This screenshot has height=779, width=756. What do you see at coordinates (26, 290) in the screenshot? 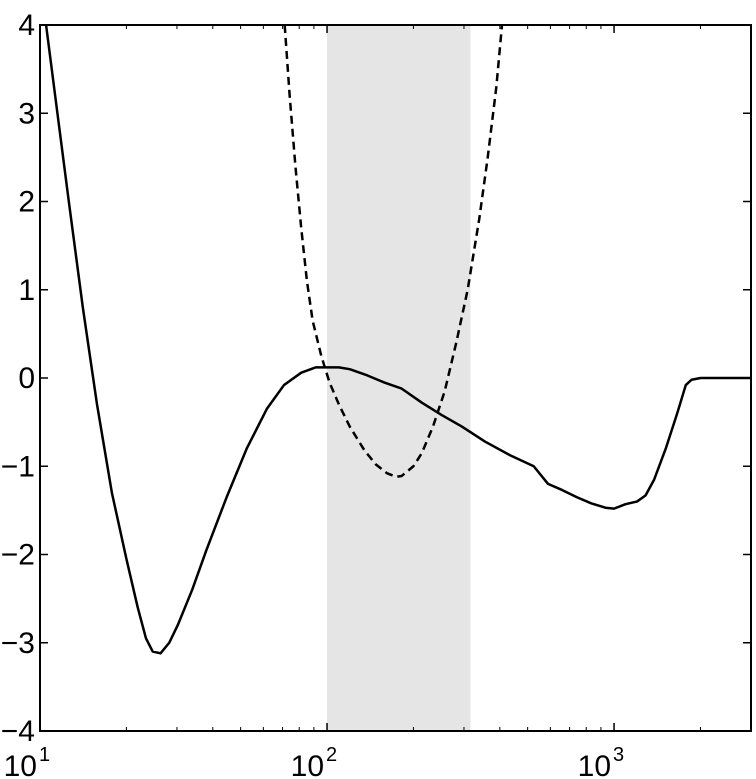
I see `y-tick-label: 1` at bounding box center [26, 290].